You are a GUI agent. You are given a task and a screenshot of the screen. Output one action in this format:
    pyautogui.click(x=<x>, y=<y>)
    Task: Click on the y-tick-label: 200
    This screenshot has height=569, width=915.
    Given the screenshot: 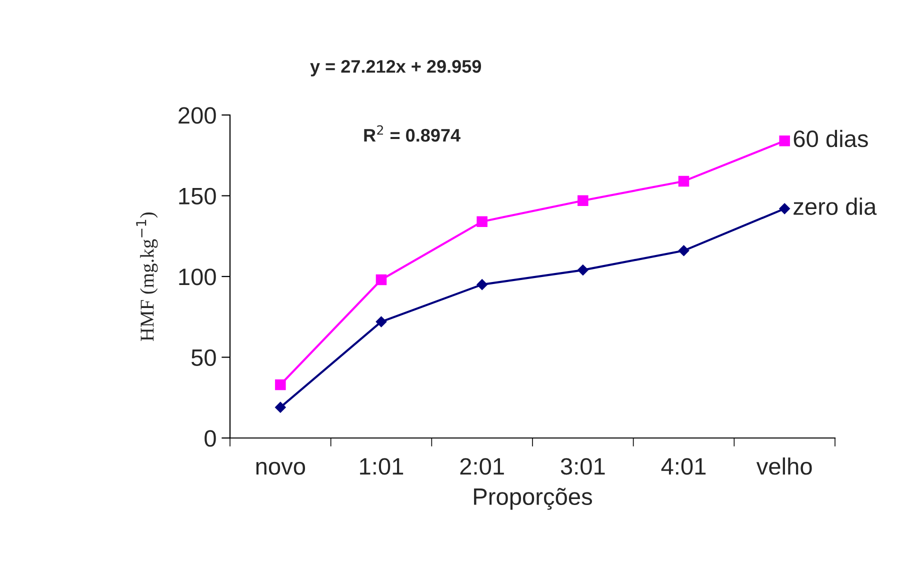 What is the action you would take?
    pyautogui.click(x=197, y=115)
    